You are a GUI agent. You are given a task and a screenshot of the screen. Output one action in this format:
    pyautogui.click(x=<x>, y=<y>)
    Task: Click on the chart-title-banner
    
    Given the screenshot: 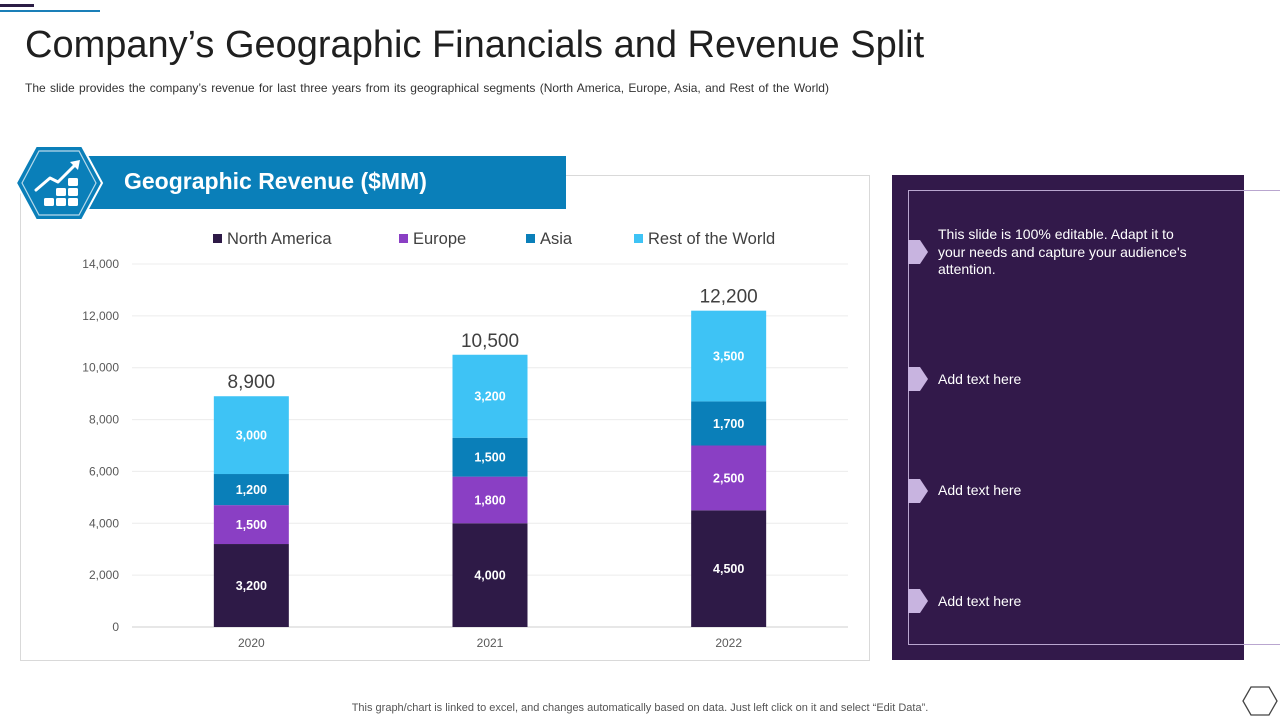 What is the action you would take?
    pyautogui.click(x=312, y=182)
    